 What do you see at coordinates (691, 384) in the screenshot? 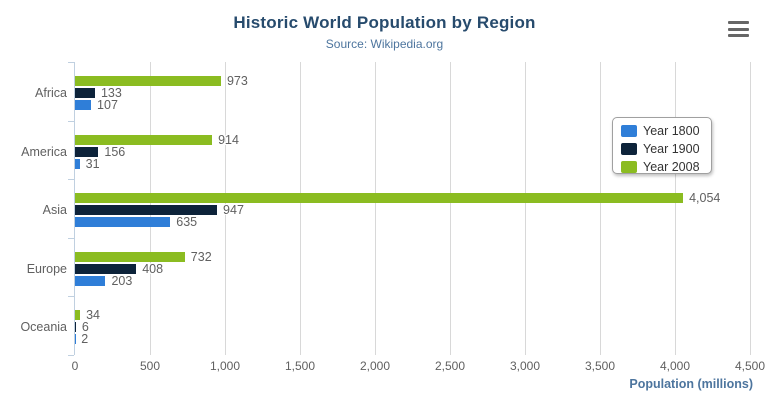
I see `x-axis-title: Population (millions)` at bounding box center [691, 384].